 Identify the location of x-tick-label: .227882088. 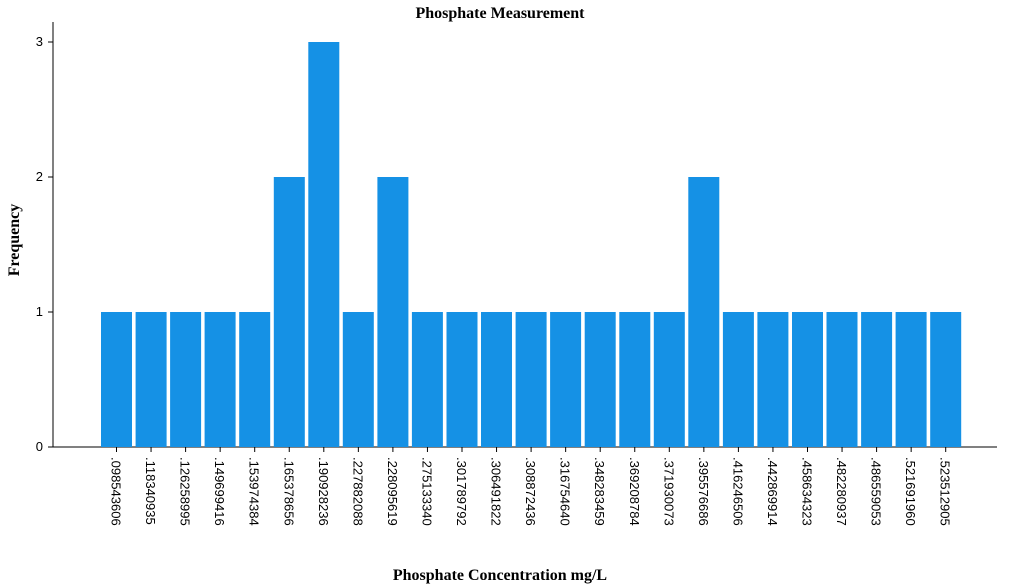
(357, 491).